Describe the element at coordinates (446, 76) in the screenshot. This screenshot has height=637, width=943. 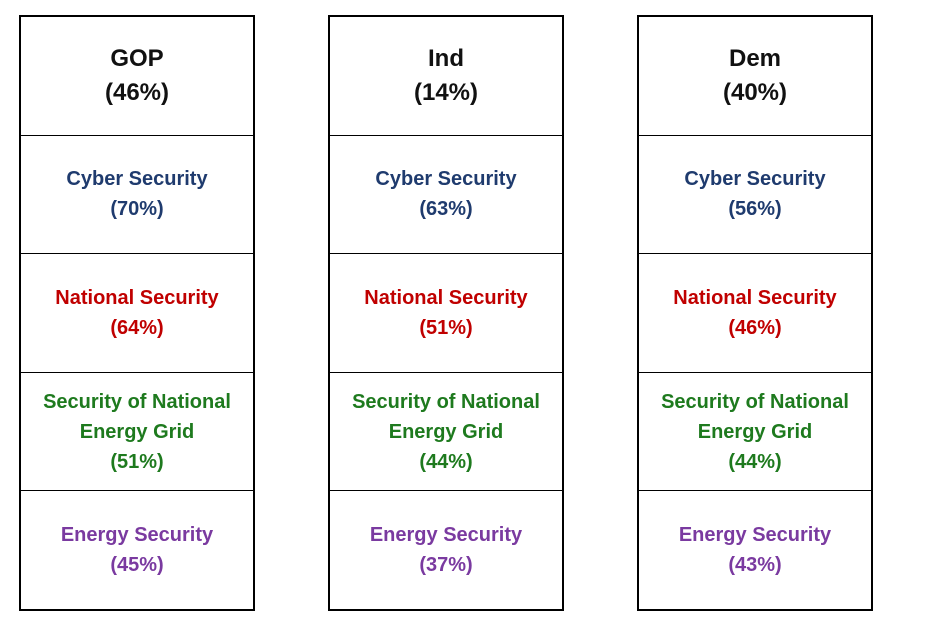
I see `party-header: Ind (14%)` at that location.